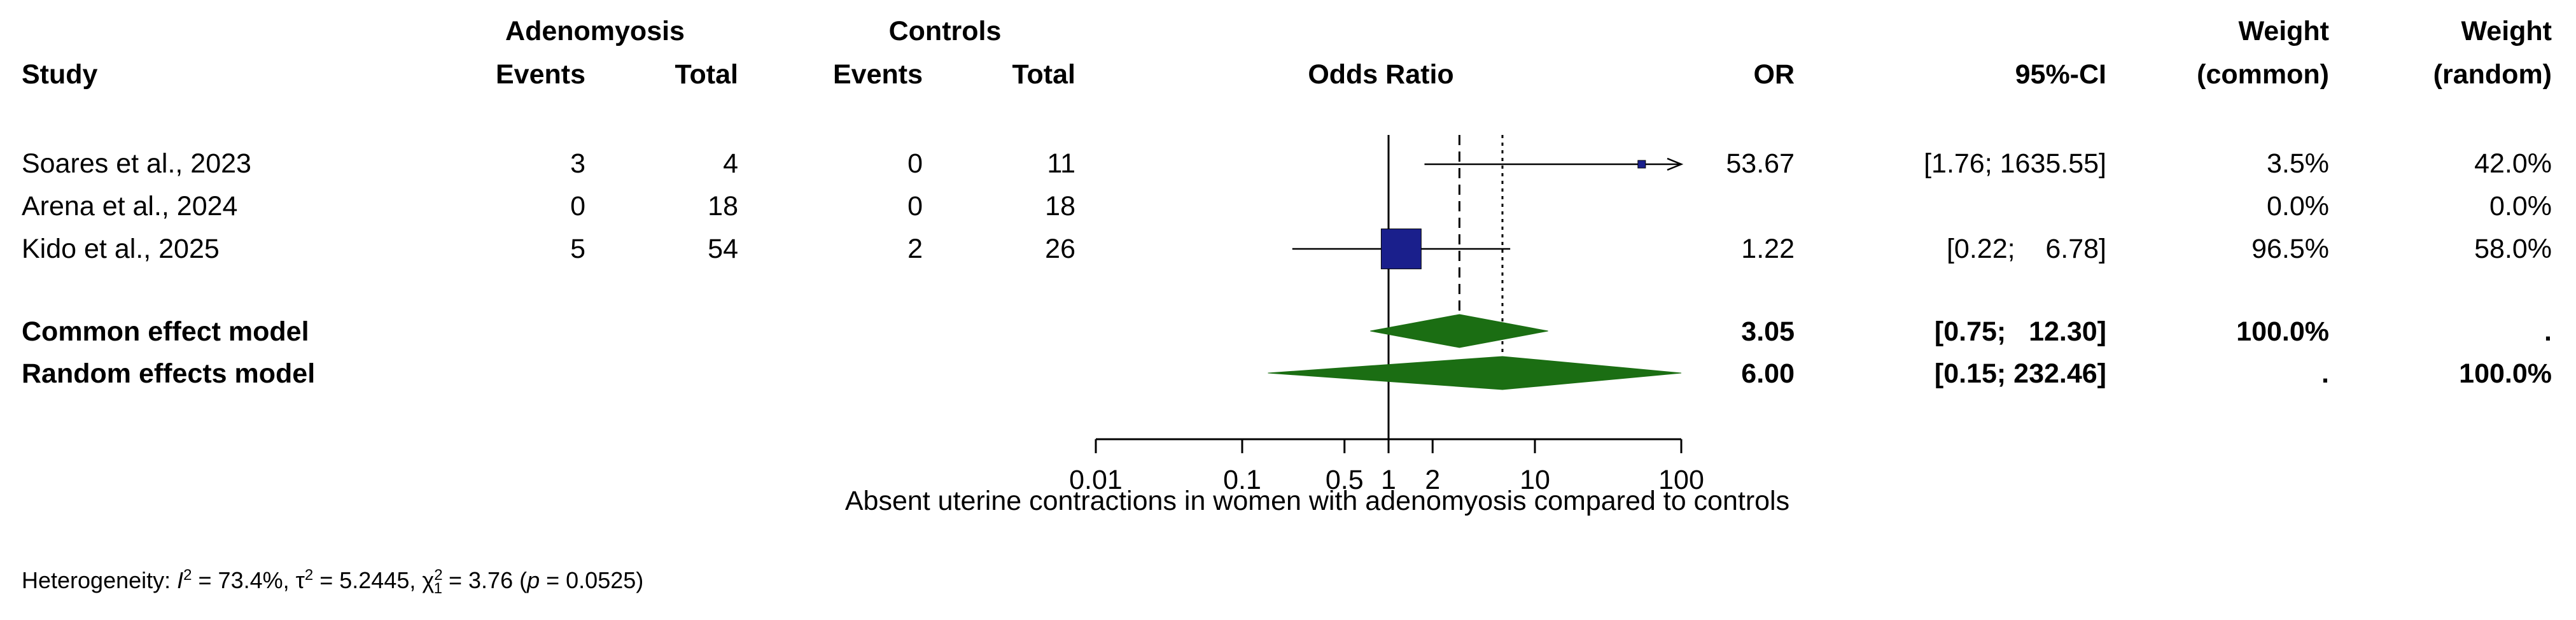 The height and width of the screenshot is (620, 2576). What do you see at coordinates (2297, 207) in the screenshot?
I see `weight-common: 0.0%` at bounding box center [2297, 207].